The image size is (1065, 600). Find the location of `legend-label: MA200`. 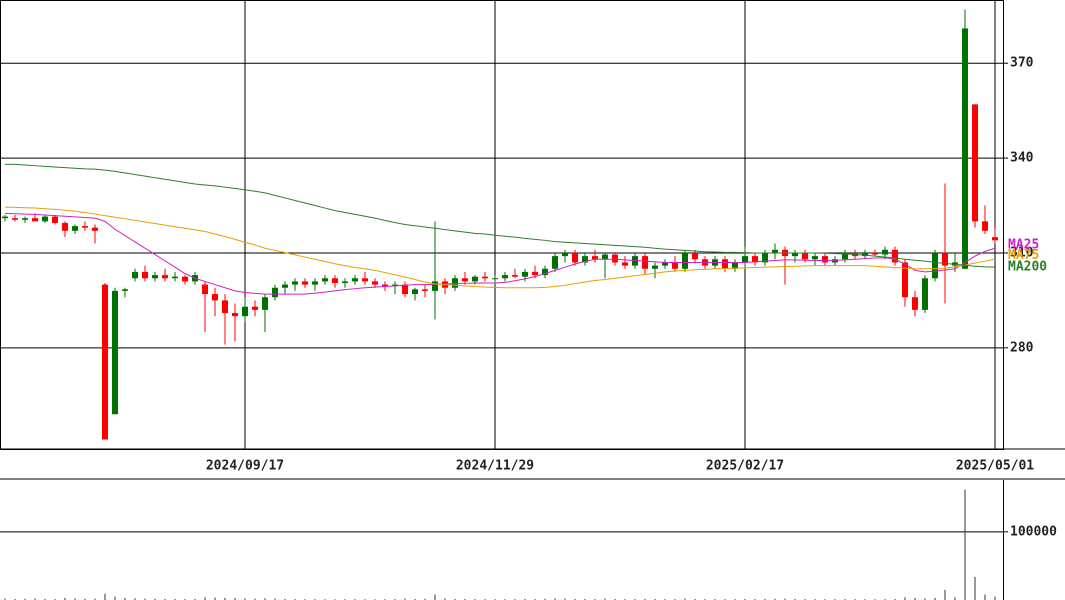

legend-label: MA200 is located at coordinates (1027, 267).